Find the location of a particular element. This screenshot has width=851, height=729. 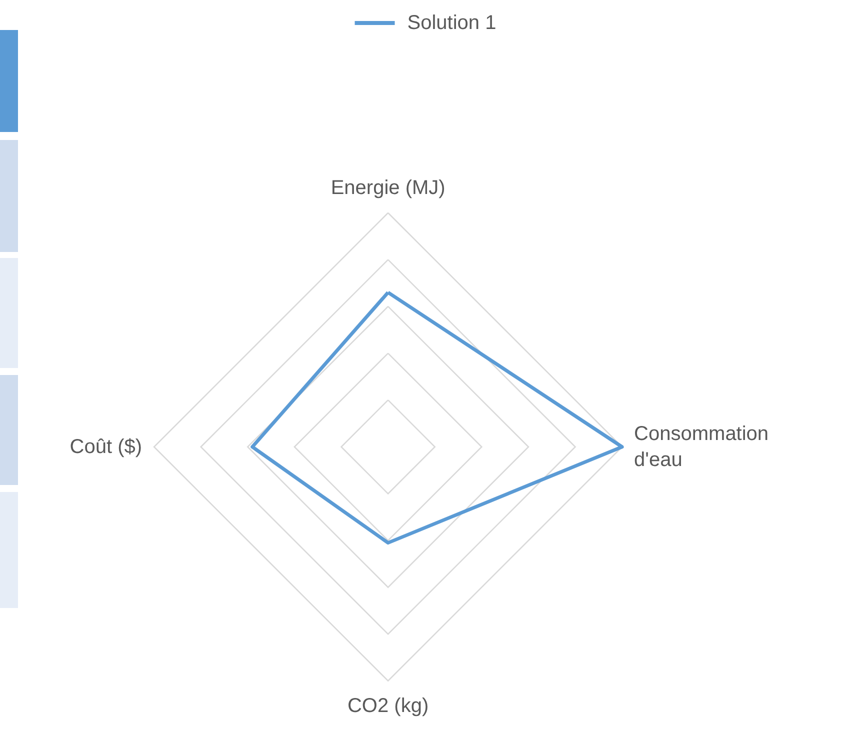

spoke-label: Energie (MJ) is located at coordinates (388, 187).